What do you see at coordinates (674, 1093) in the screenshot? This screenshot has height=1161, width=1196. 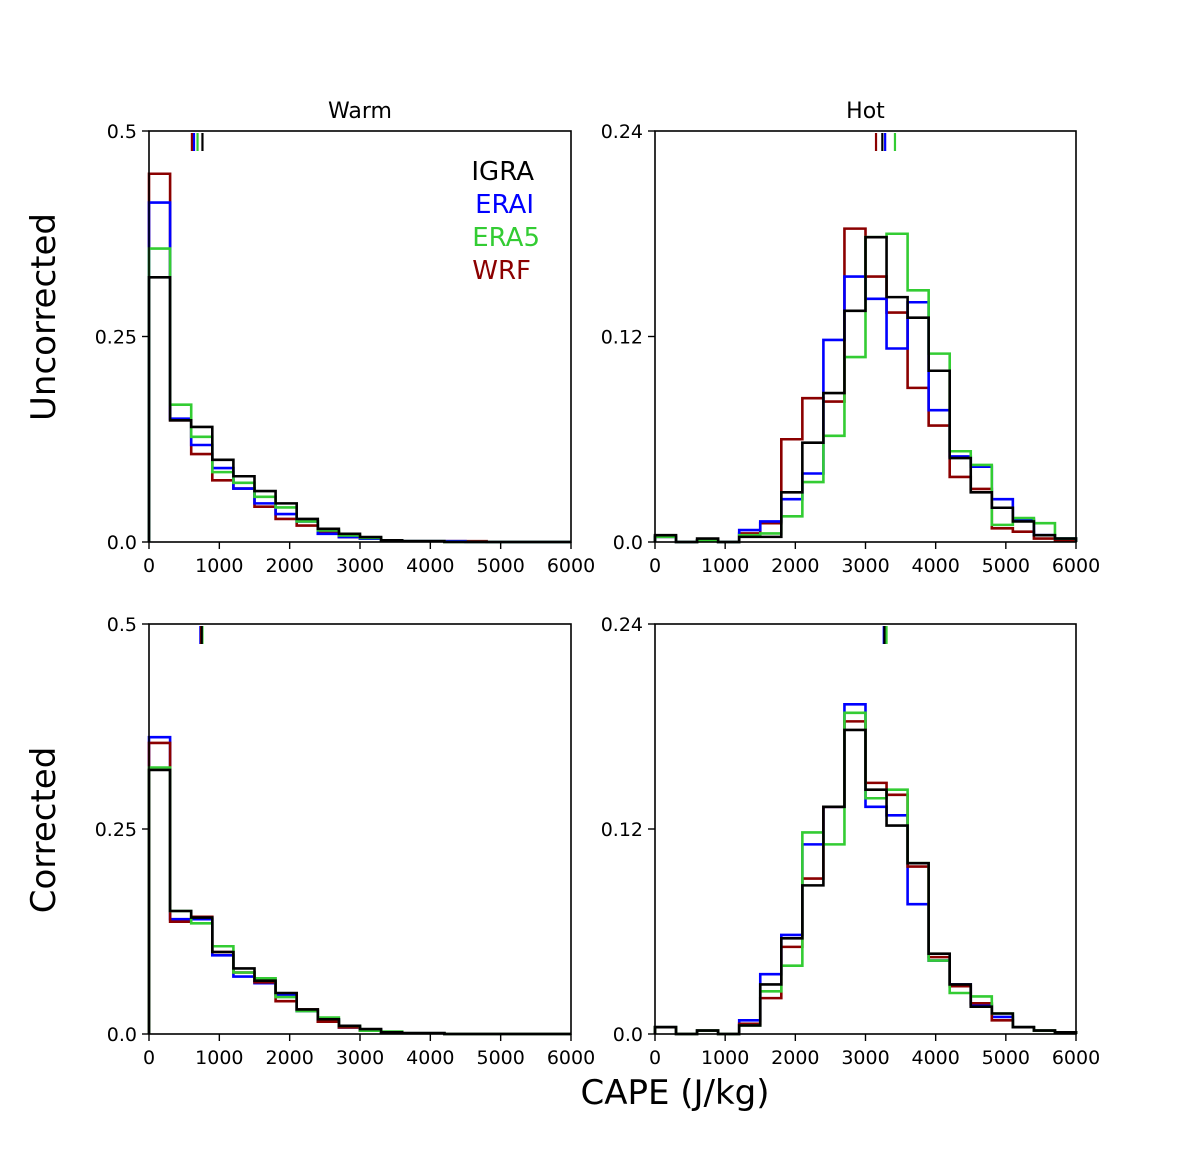 I see `x-axis-label: CAPE (J/kg)` at bounding box center [674, 1093].